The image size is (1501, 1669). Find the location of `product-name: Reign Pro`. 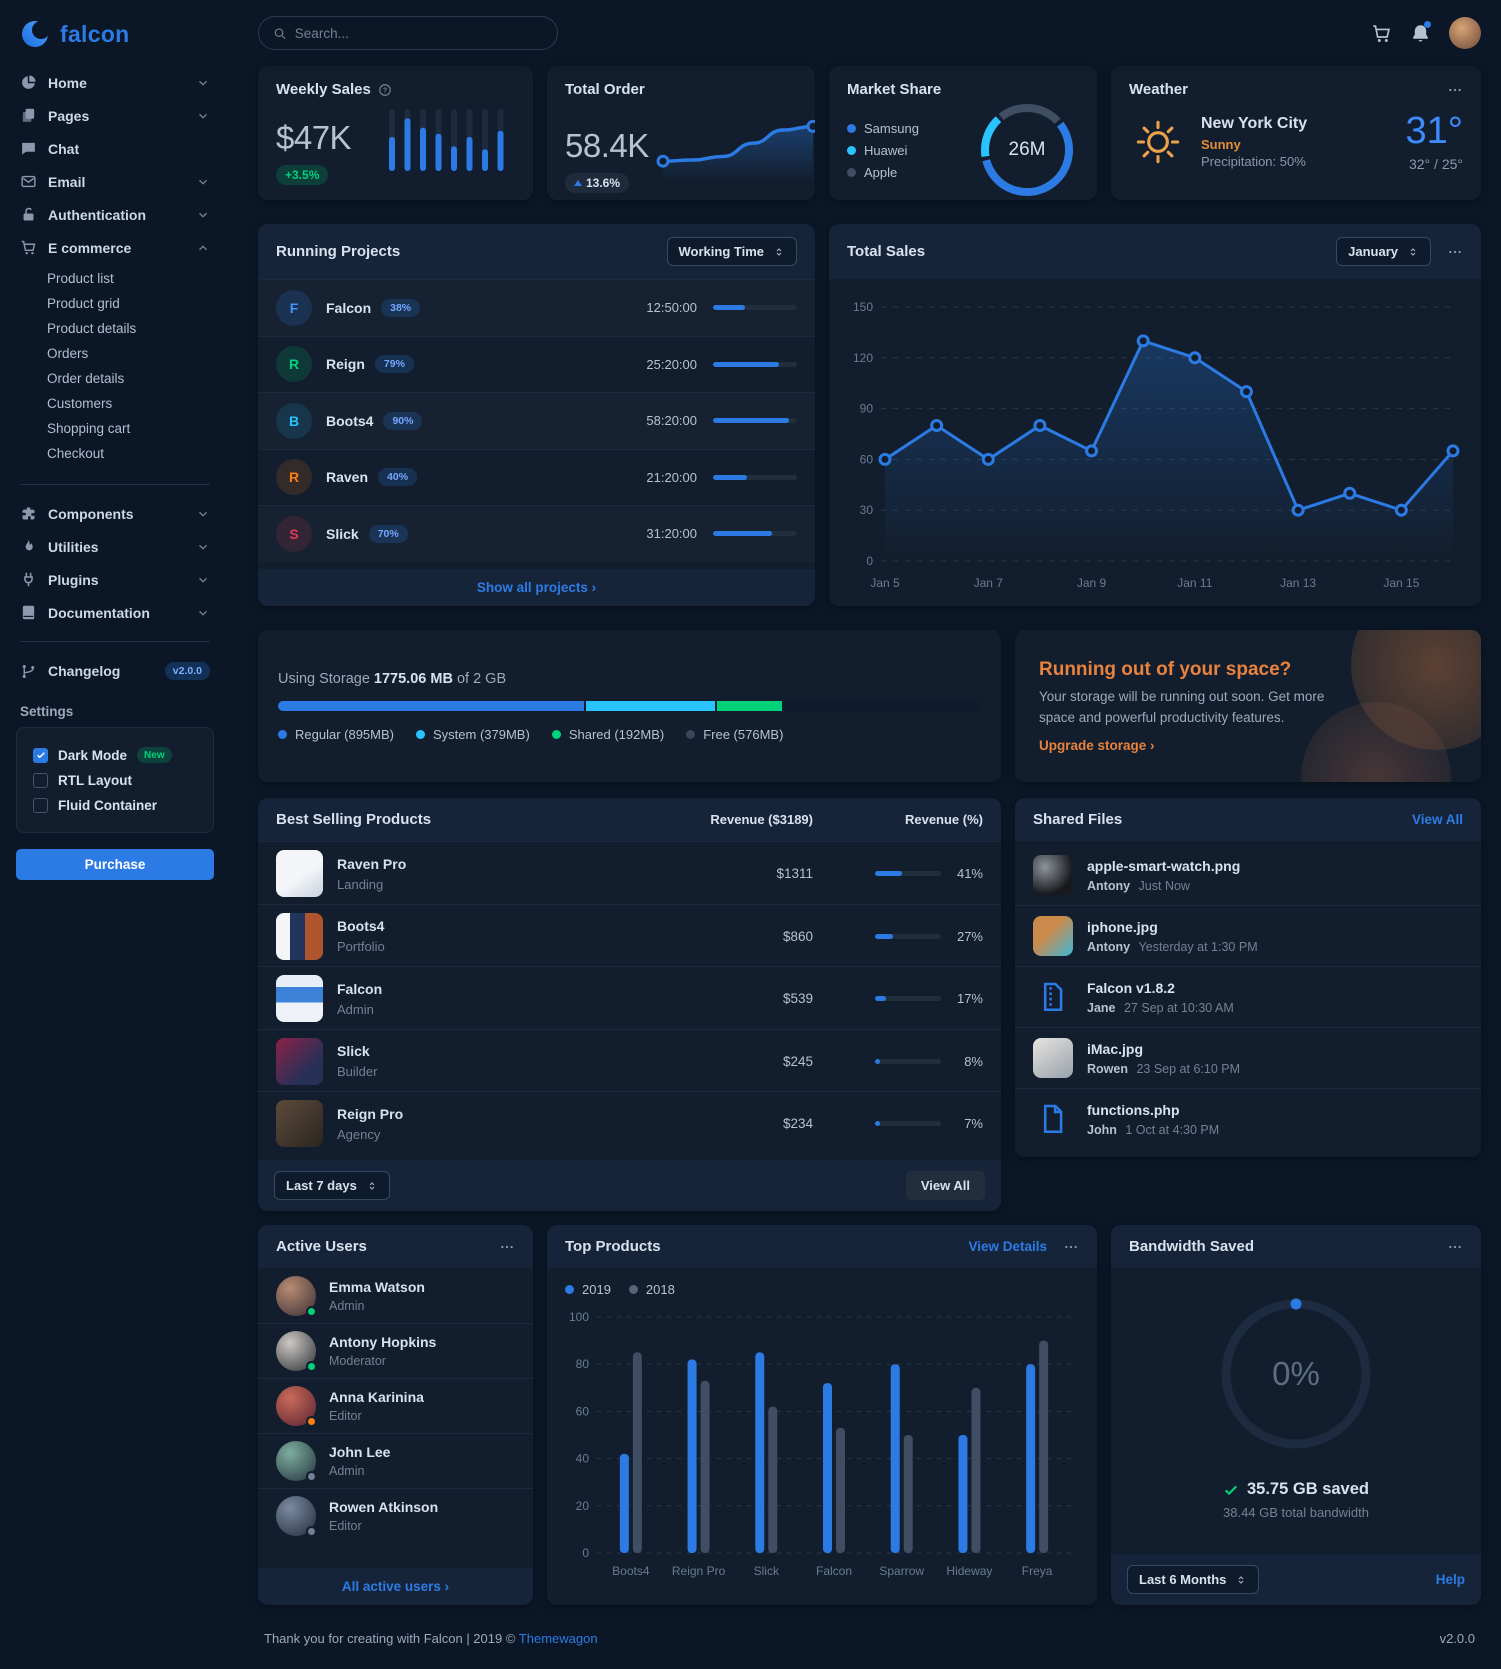

product-name: Reign Pro is located at coordinates (370, 1113).